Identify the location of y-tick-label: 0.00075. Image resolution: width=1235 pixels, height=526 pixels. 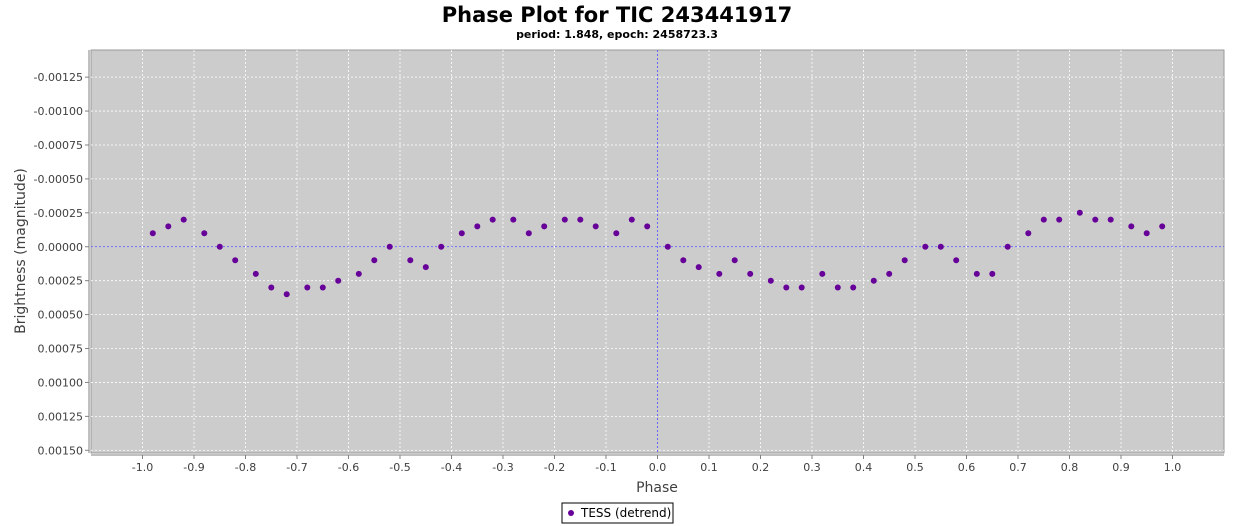
(61, 349).